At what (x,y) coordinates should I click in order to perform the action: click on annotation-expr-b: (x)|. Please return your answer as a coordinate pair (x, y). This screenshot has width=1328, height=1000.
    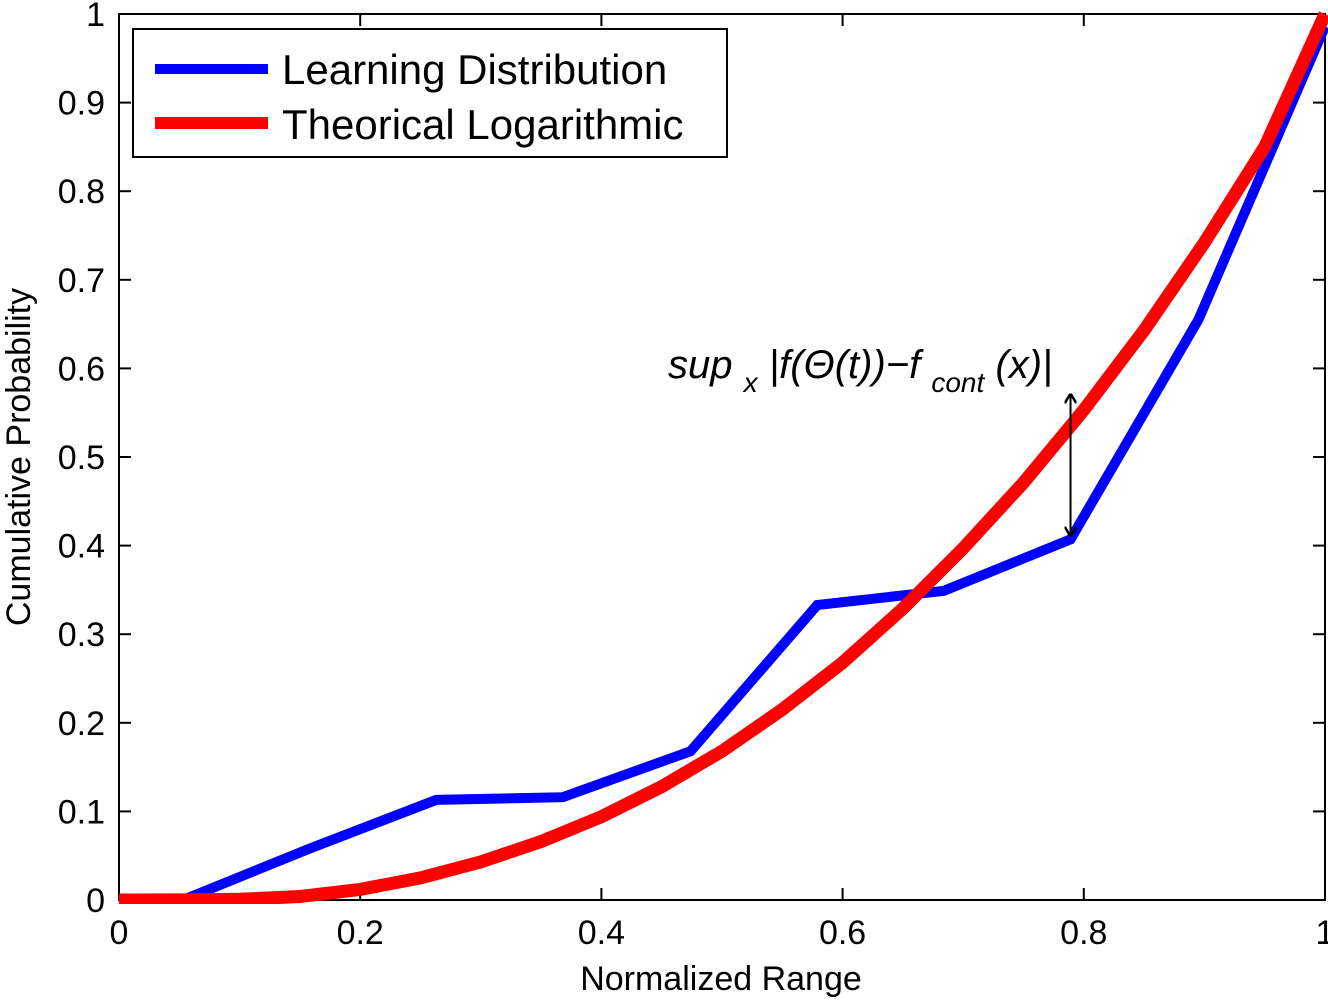
    Looking at the image, I should click on (1023, 365).